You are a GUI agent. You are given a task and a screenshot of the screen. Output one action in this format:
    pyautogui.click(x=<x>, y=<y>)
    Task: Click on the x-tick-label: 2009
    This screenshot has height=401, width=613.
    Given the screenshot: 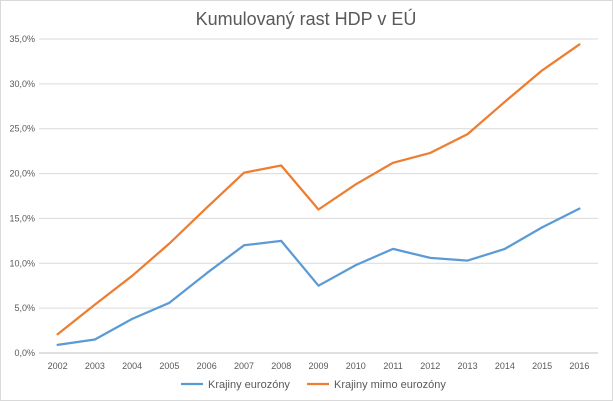 What is the action you would take?
    pyautogui.click(x=318, y=366)
    